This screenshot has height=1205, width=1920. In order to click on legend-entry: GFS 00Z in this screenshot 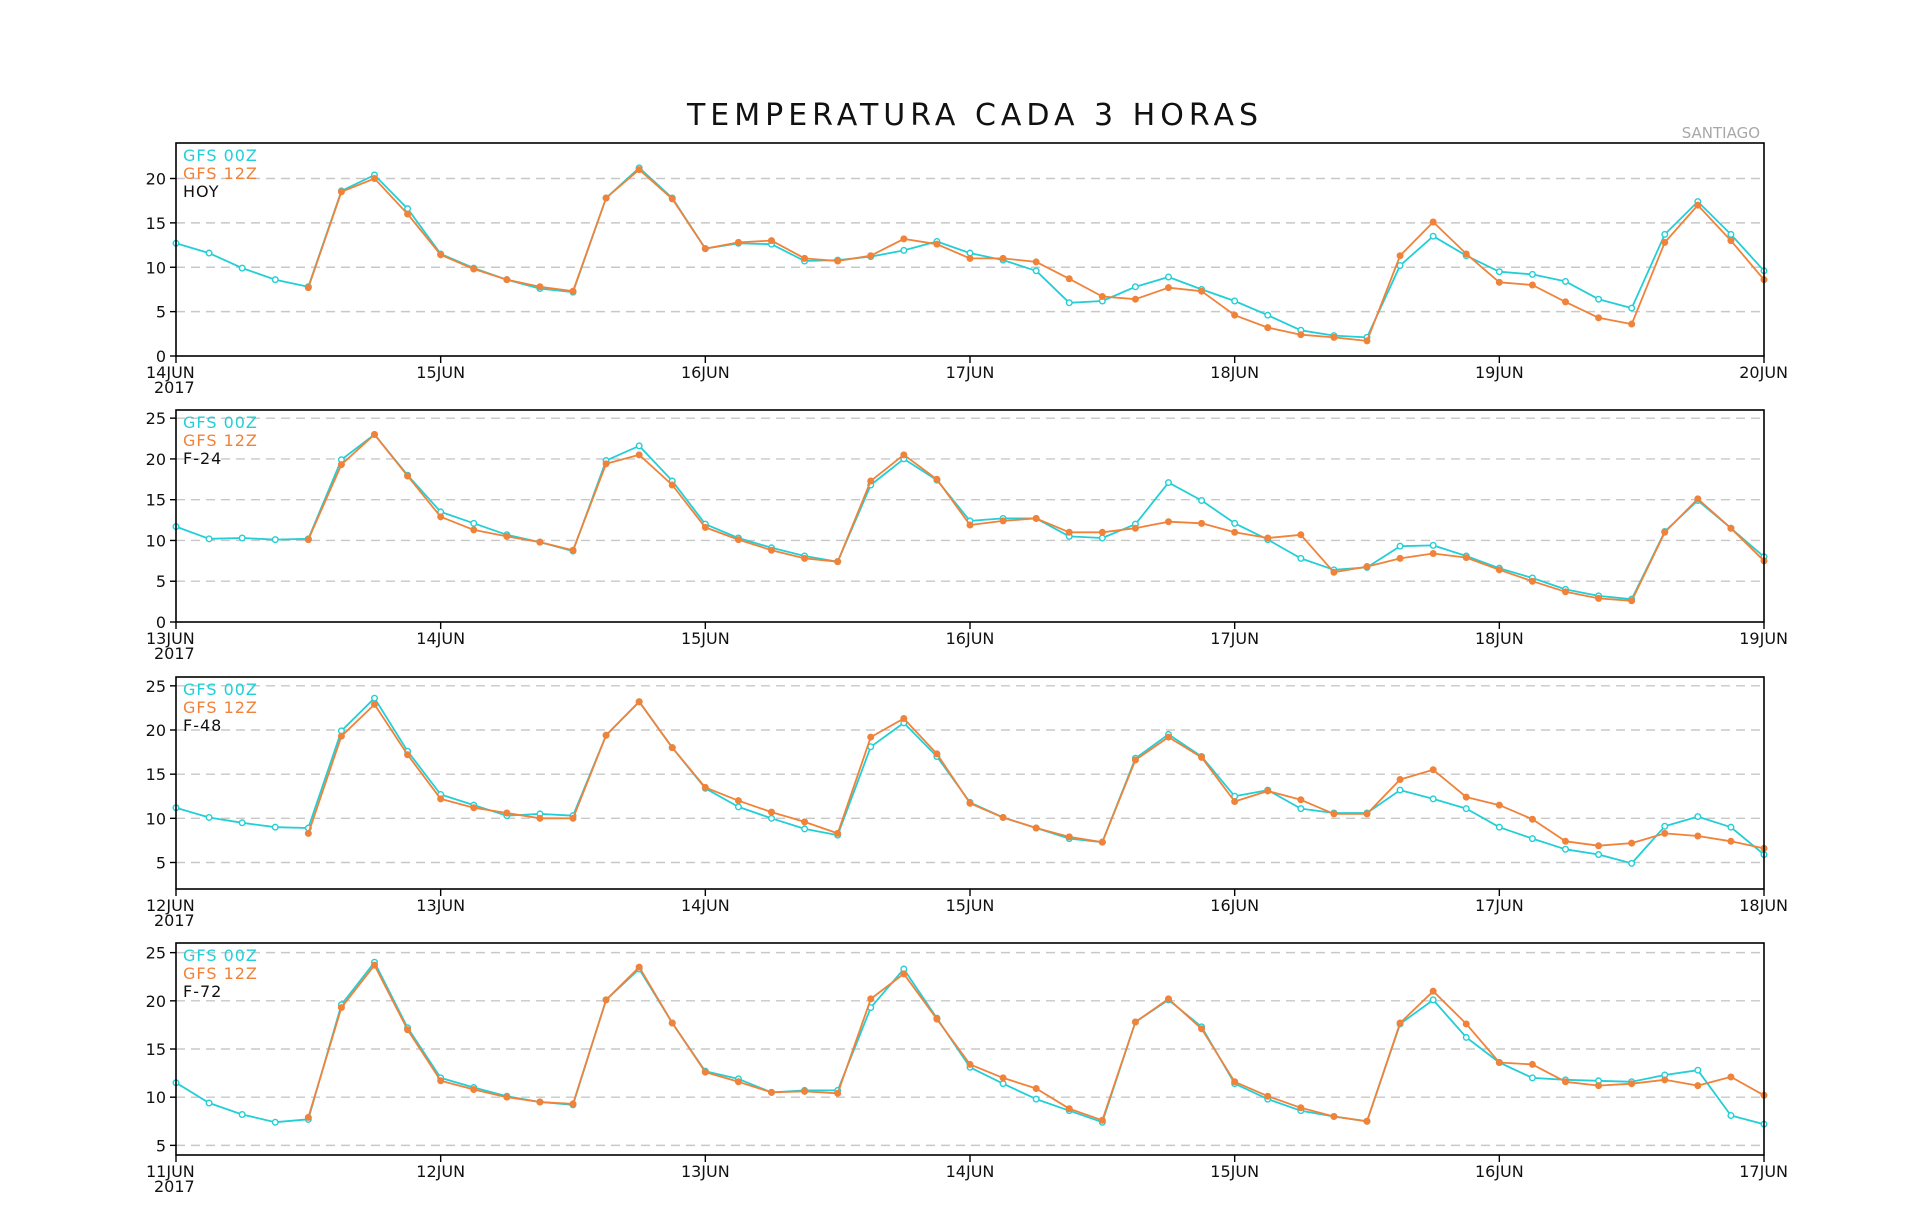, I will do `click(220, 422)`.